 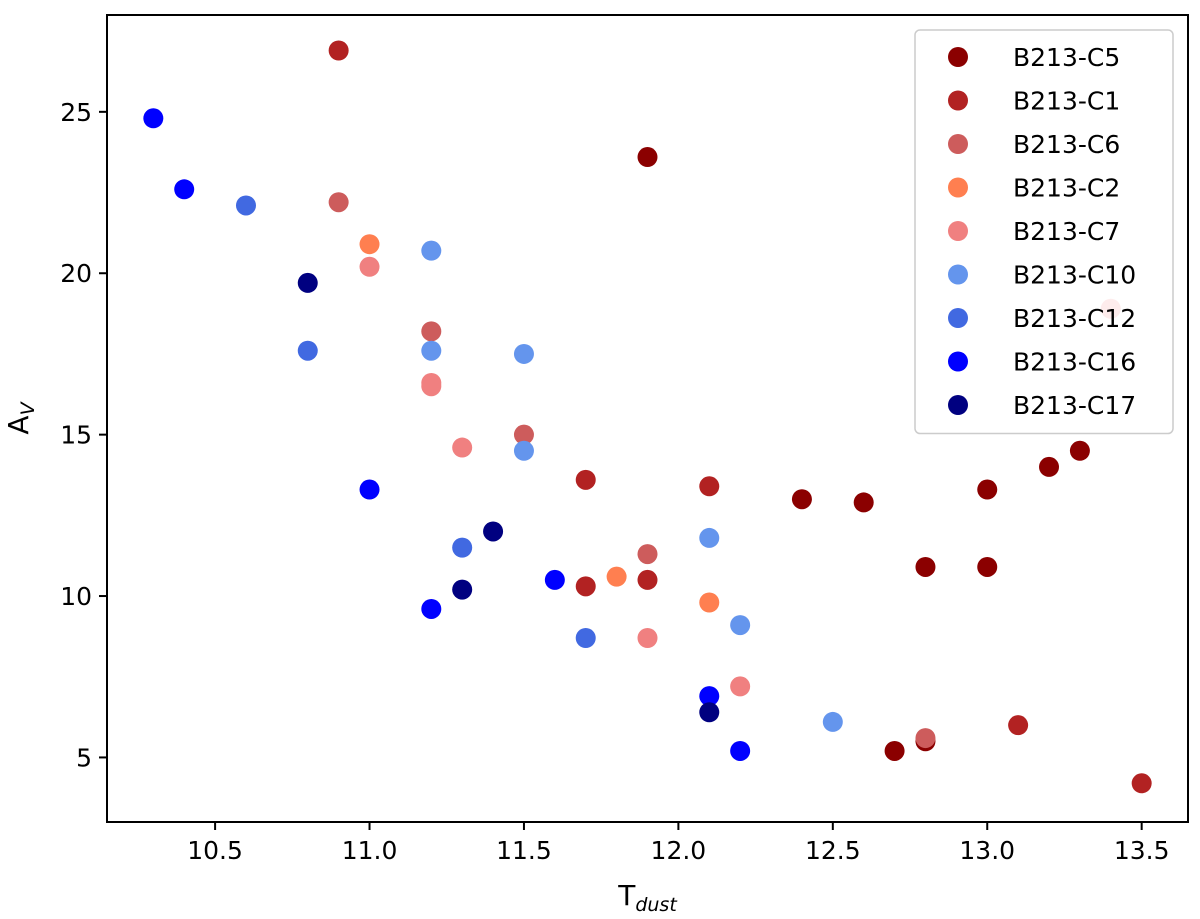 I want to click on x-tick-label: 12.5, so click(x=833, y=850).